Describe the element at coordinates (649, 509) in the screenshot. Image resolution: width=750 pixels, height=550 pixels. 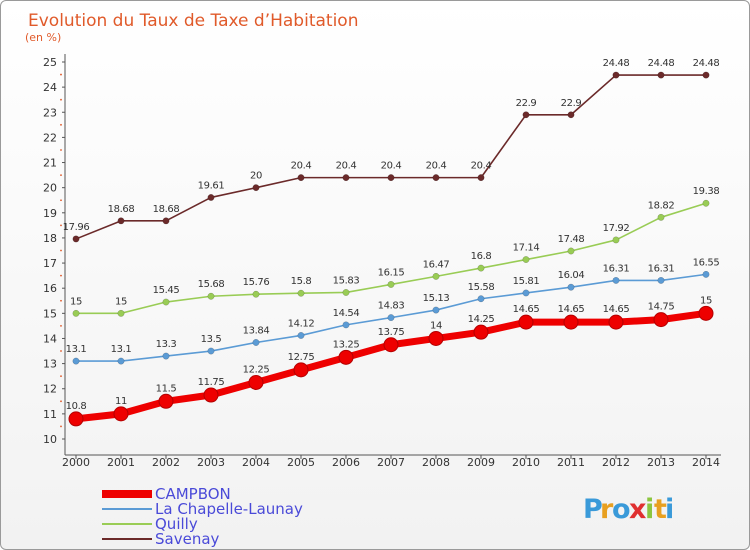
I see `logo-letter: i` at that location.